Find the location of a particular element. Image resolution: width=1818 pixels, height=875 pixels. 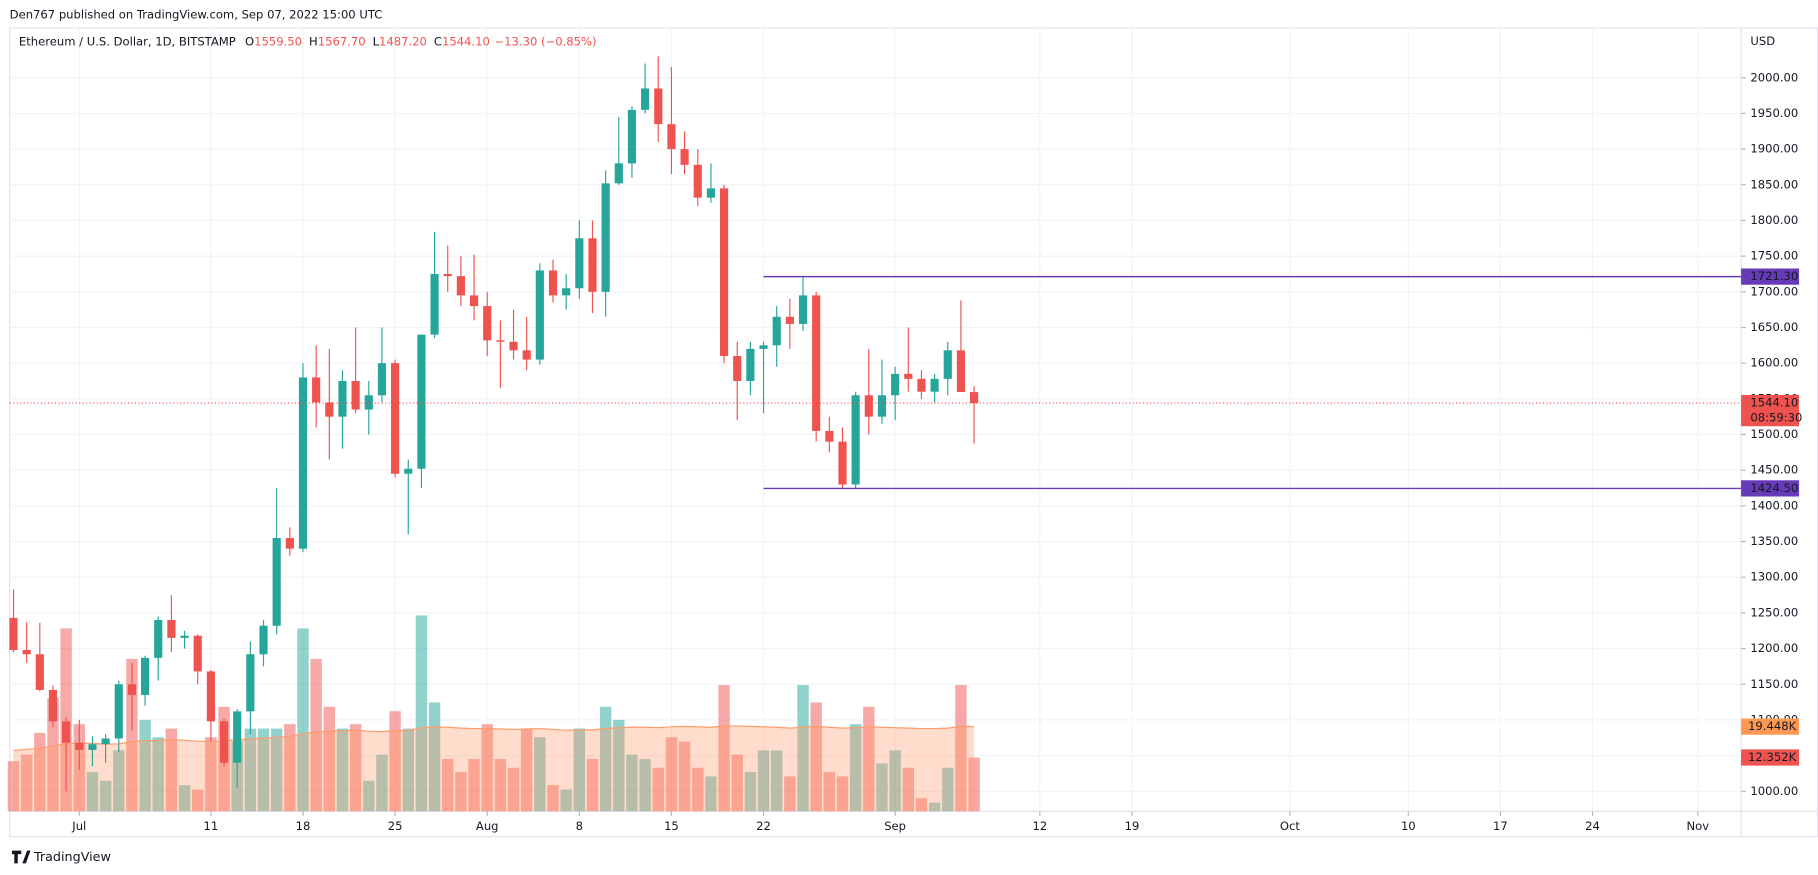

x-tick-label: Jul is located at coordinates (78, 826).